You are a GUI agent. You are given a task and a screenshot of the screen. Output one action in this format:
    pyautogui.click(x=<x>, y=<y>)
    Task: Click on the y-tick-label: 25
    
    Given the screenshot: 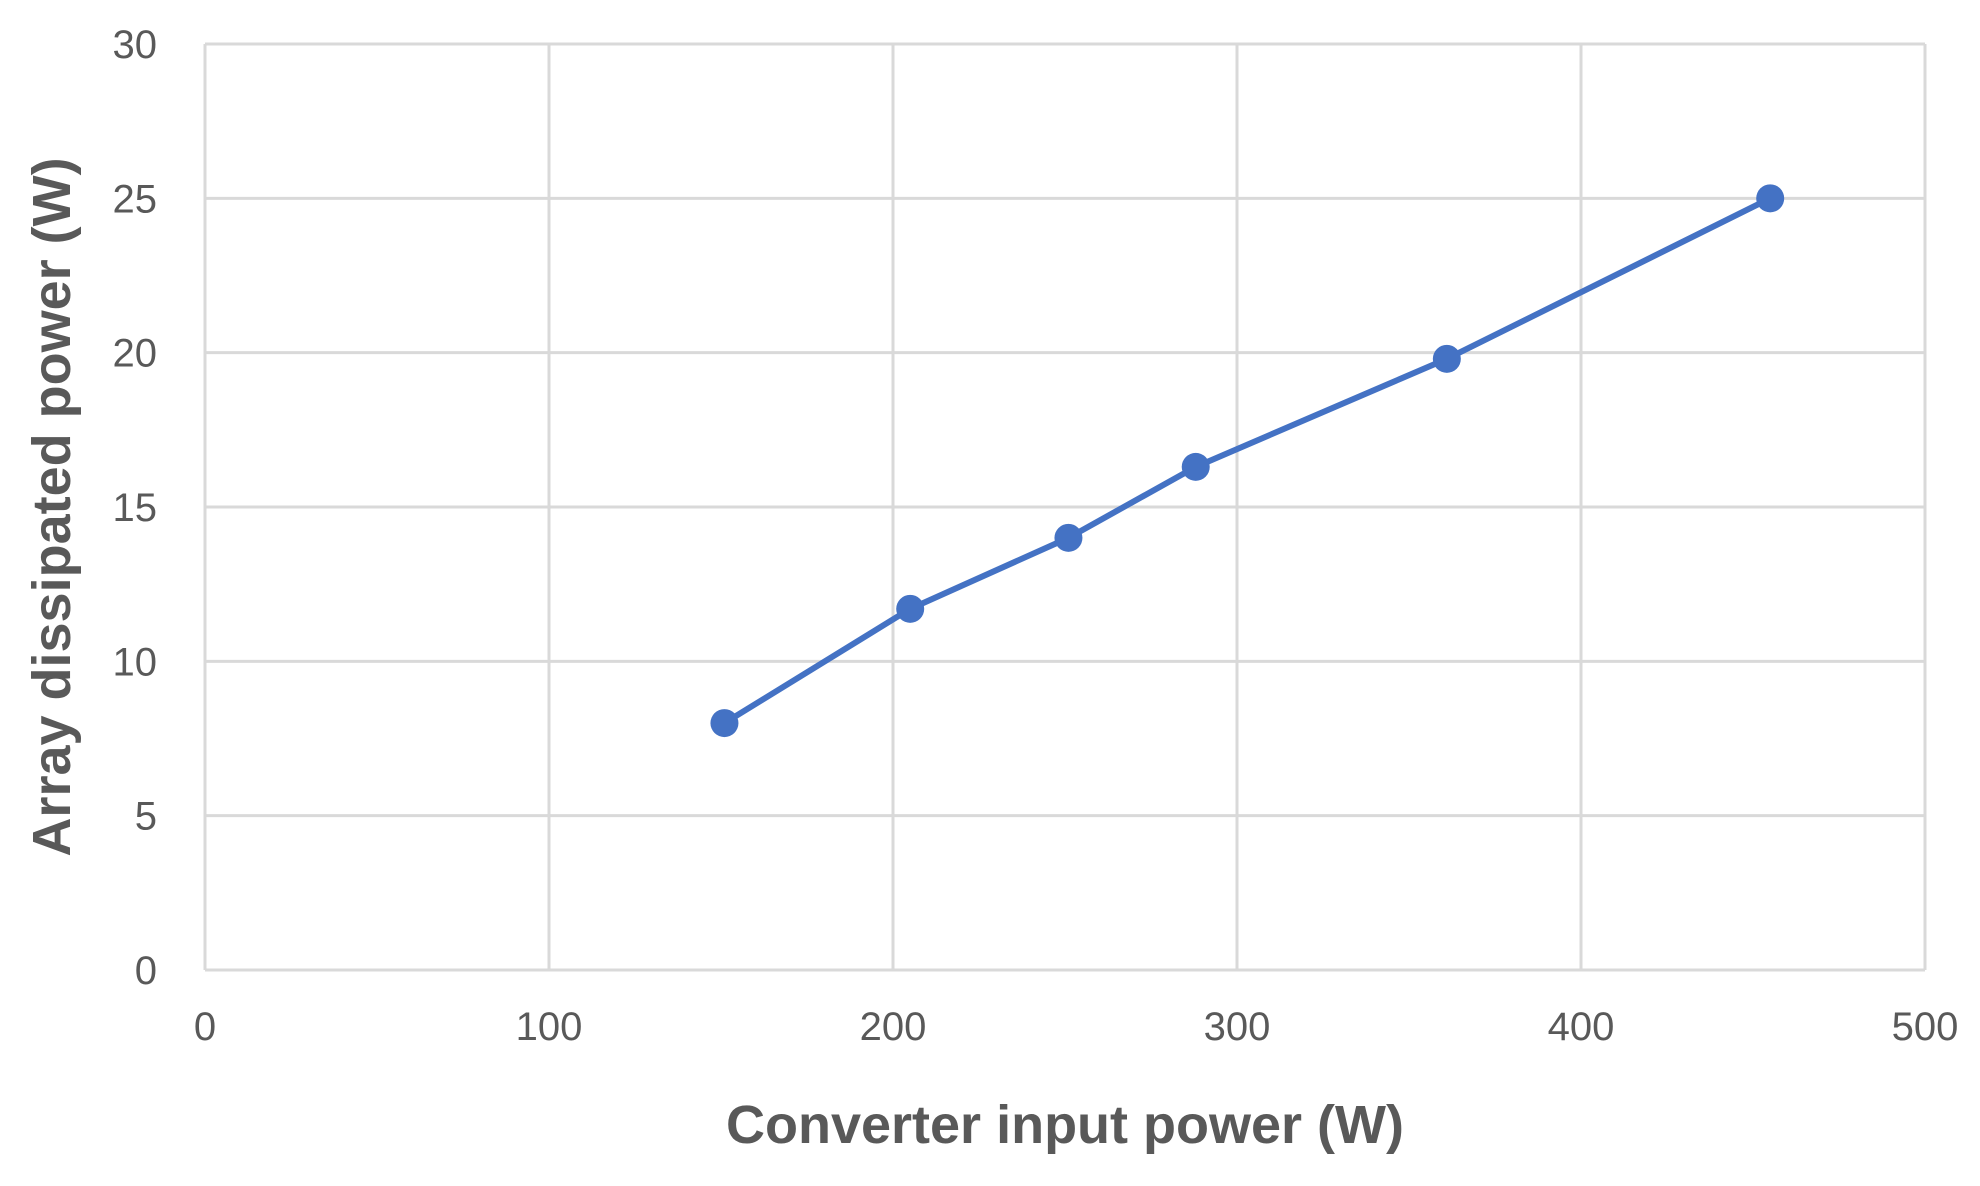 What is the action you would take?
    pyautogui.click(x=135, y=199)
    